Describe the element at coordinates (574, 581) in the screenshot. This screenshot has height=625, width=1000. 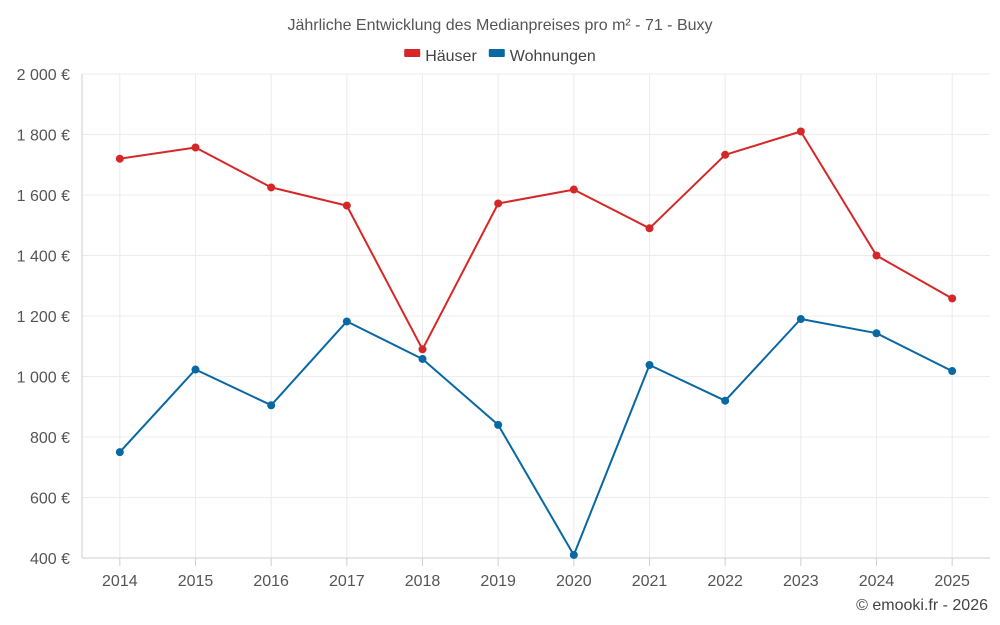
I see `x-tick-label: 2020` at that location.